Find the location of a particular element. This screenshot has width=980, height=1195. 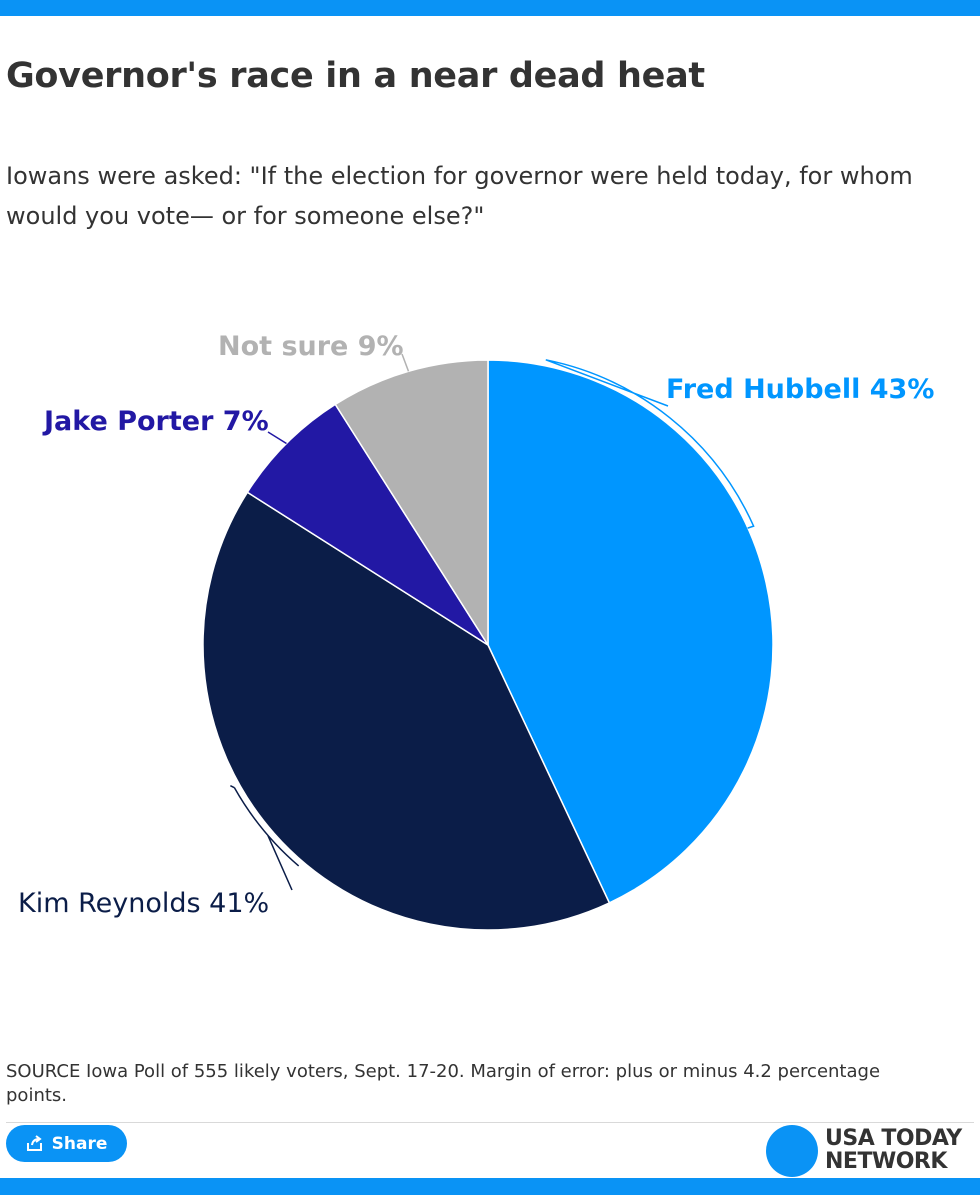

logo-line-1: USA TODAY is located at coordinates (893, 1138).